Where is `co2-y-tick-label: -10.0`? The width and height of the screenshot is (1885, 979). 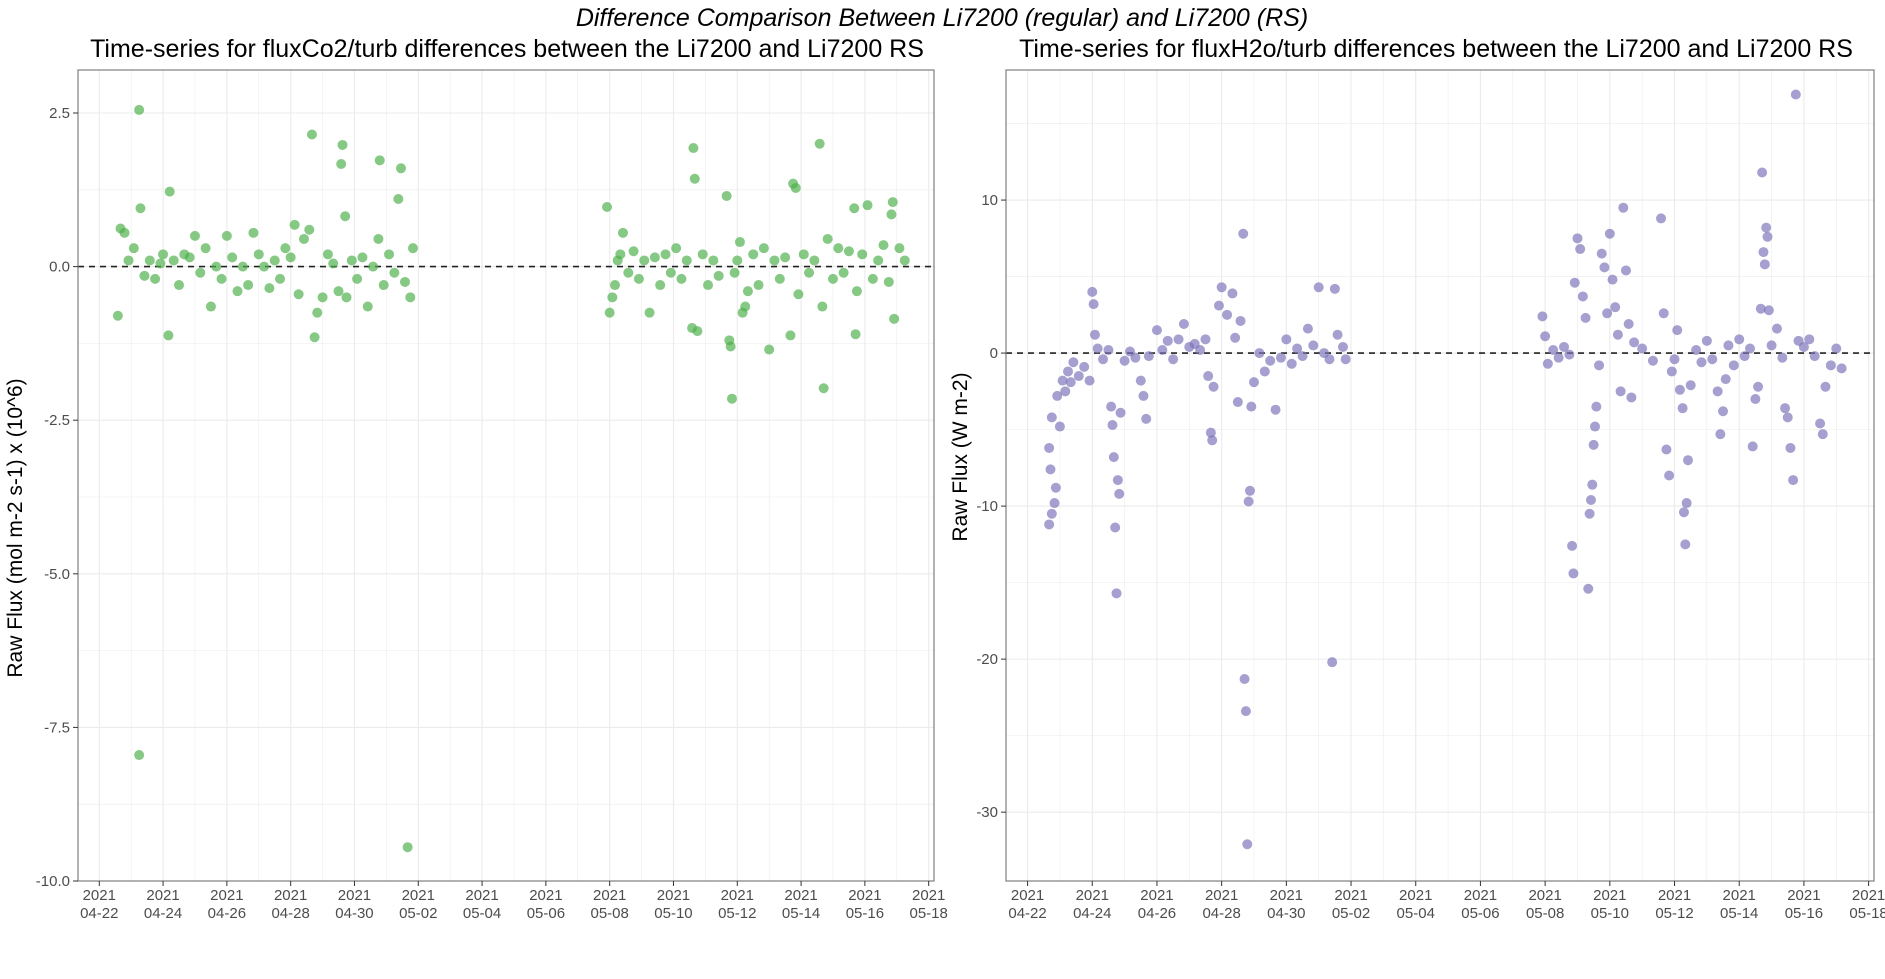 co2-y-tick-label: -10.0 is located at coordinates (53, 881).